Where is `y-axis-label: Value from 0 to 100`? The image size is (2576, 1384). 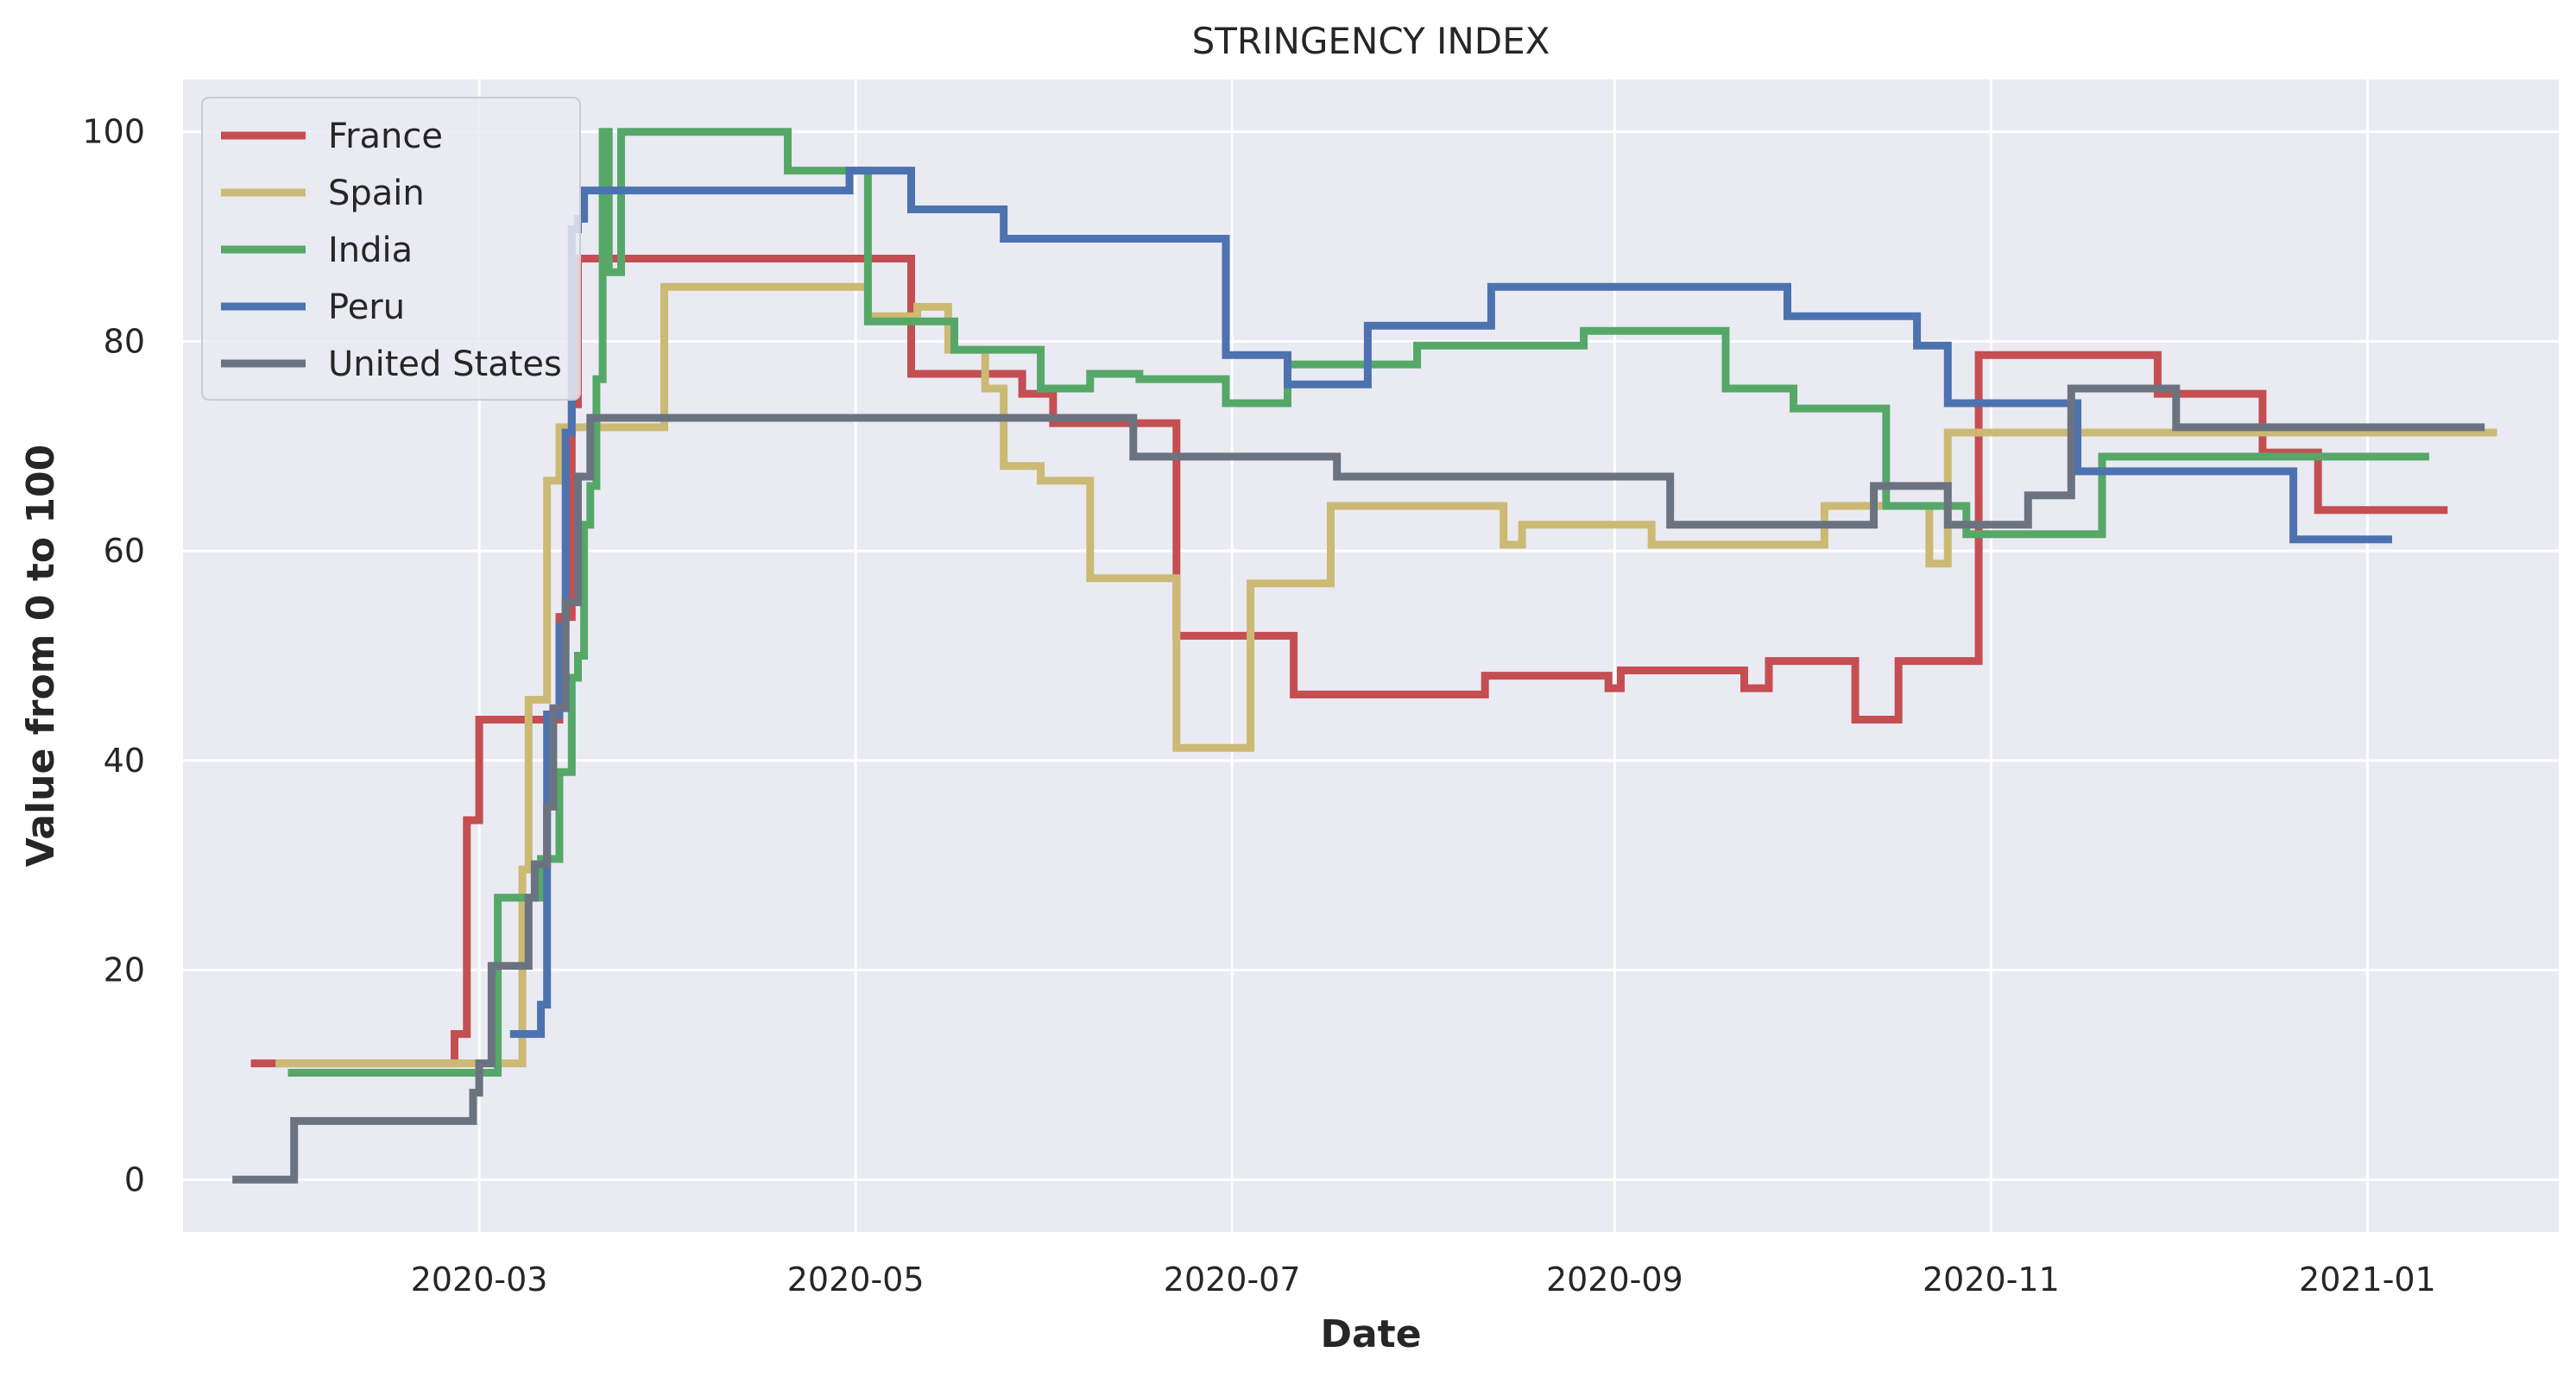 y-axis-label: Value from 0 to 100 is located at coordinates (41, 656).